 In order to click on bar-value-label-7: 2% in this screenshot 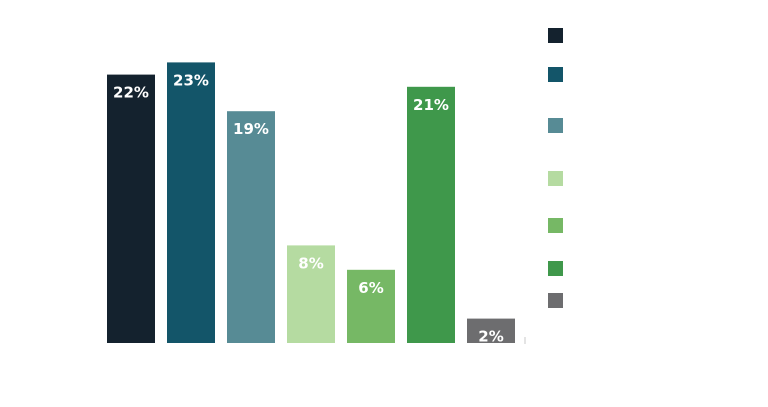, I will do `click(490, 337)`.